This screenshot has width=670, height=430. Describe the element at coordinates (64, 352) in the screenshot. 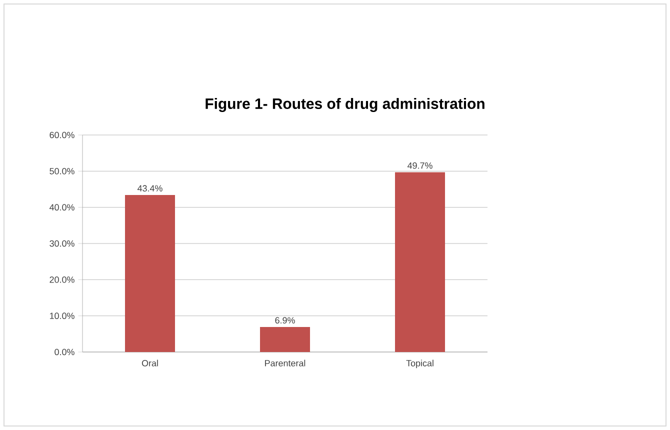

I see `y-tick-label: 0.0%` at that location.